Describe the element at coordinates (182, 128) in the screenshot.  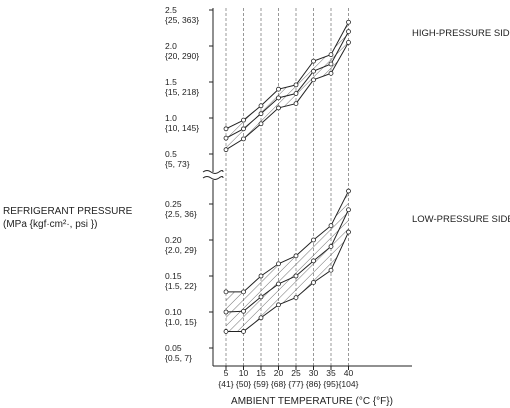
I see `high-y-tick-label-alt: {10, 145}` at that location.